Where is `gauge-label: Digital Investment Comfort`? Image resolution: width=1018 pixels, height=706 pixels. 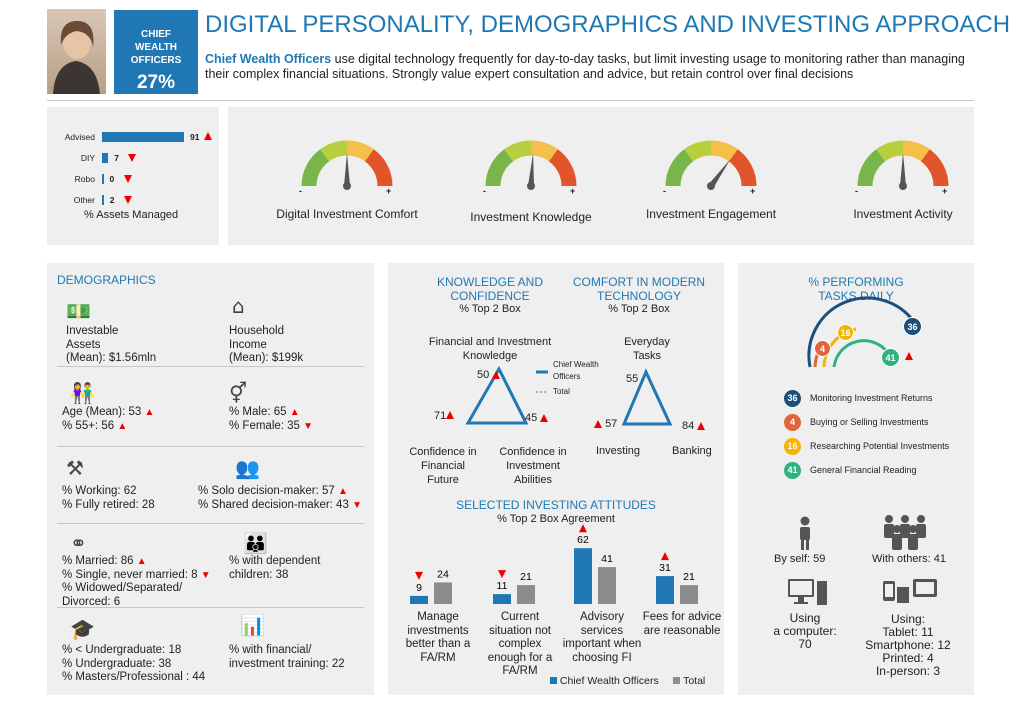 gauge-label: Digital Investment Comfort is located at coordinates (347, 214).